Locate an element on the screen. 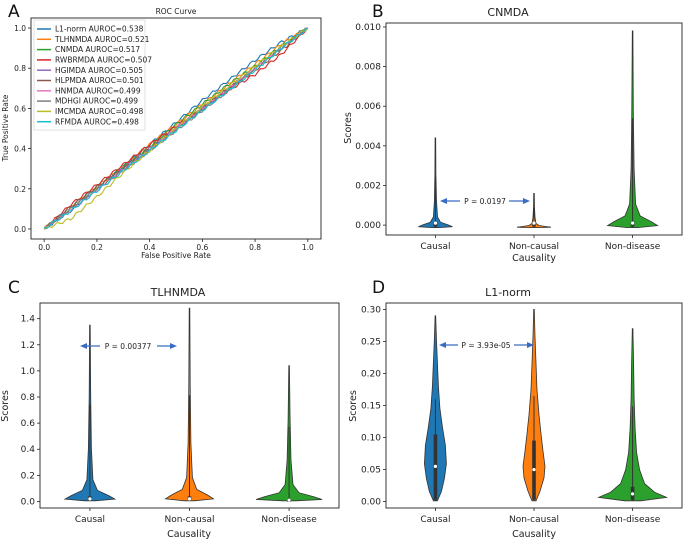 This screenshot has width=685, height=541. panel-c-letter: C is located at coordinates (14, 288).